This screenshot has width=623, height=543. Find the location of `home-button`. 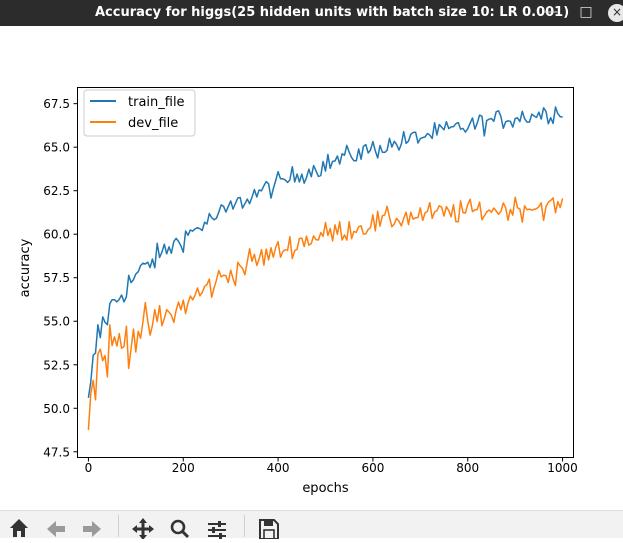

home-button is located at coordinates (19, 527).